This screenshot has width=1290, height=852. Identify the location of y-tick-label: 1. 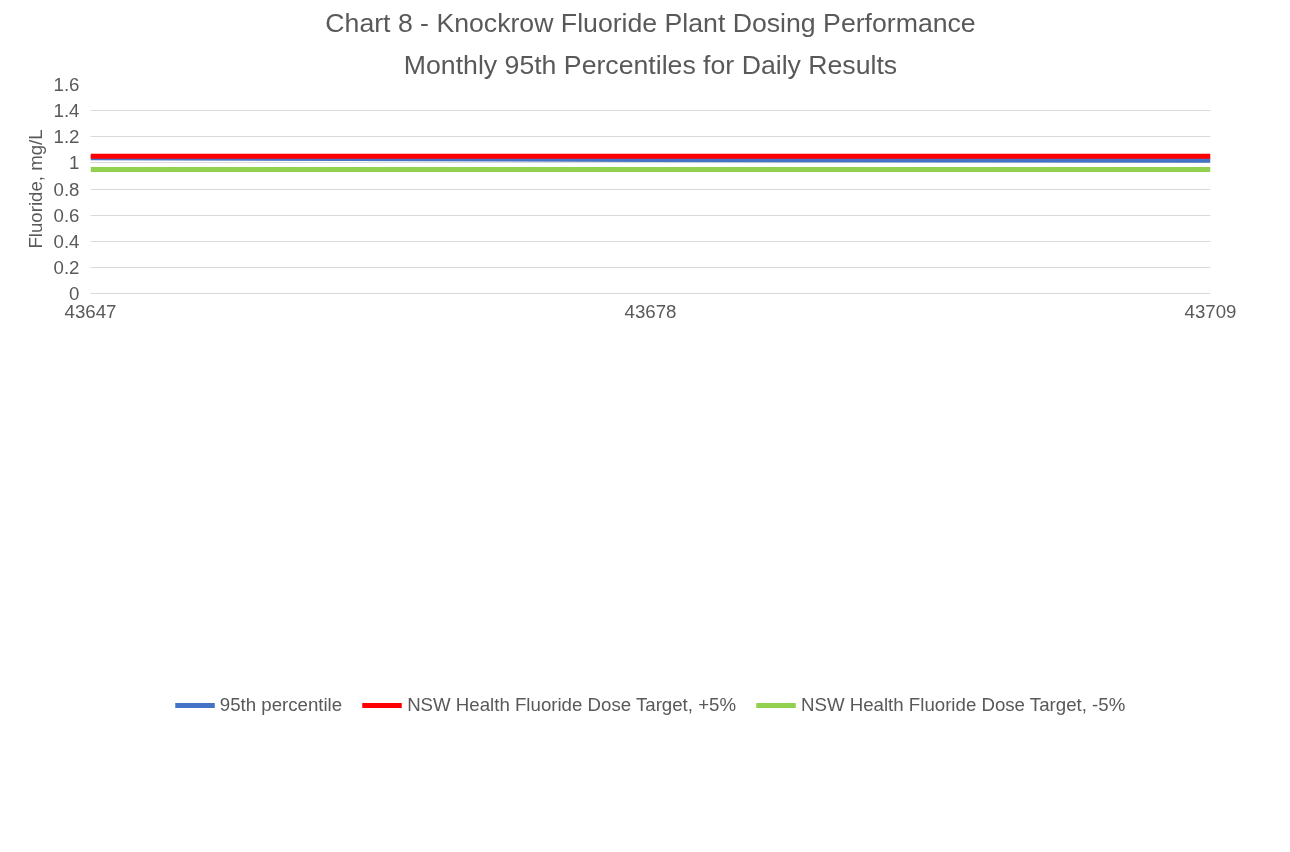
(74, 163).